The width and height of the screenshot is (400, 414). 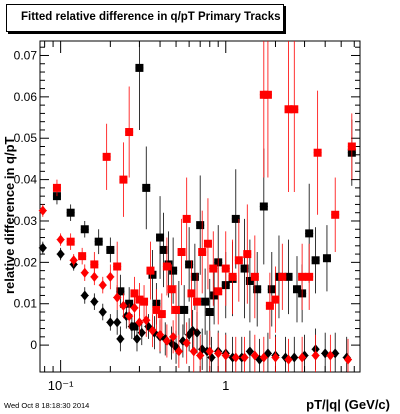 I want to click on x-tick-label: 1, so click(x=225, y=385).